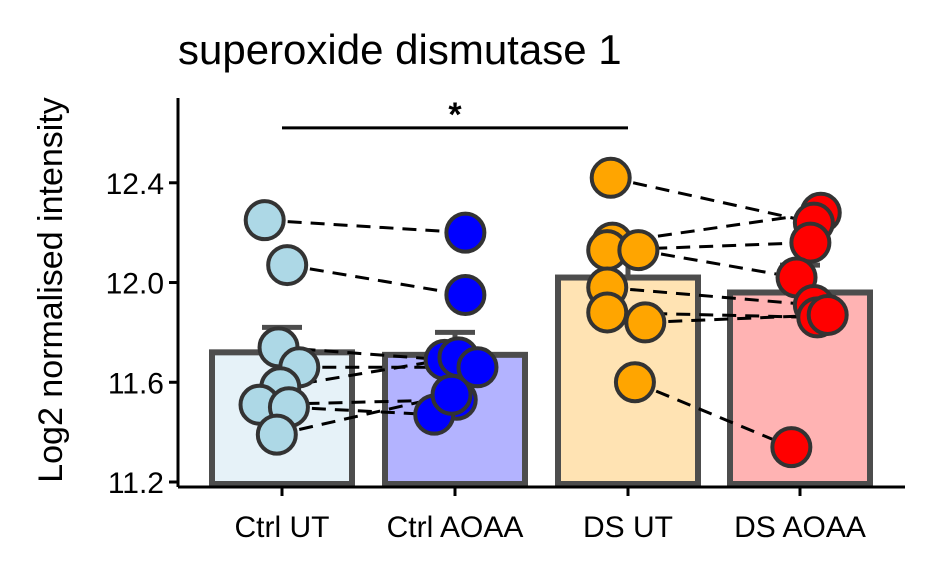  What do you see at coordinates (400, 49) in the screenshot?
I see `chart-title: superoxide dismutase 1` at bounding box center [400, 49].